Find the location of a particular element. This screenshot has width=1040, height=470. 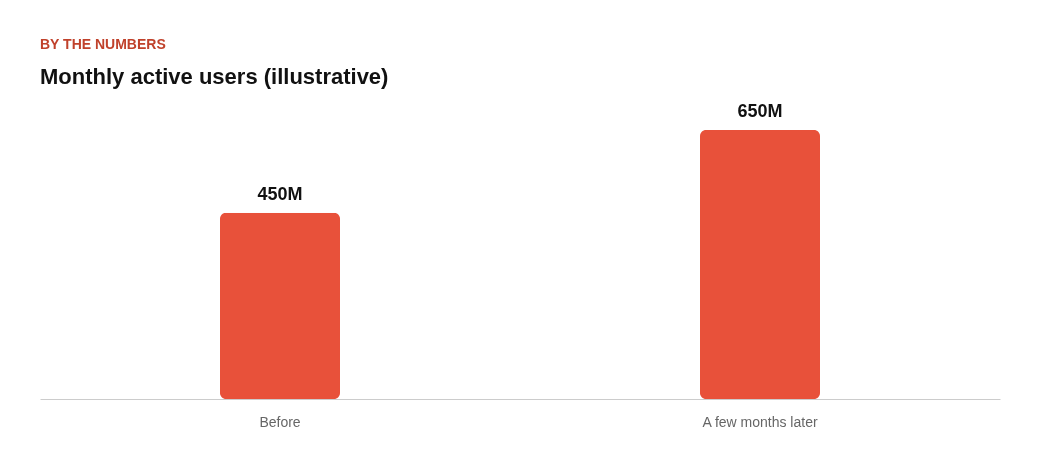

text: BY THE NUMBERS is located at coordinates (103, 44).